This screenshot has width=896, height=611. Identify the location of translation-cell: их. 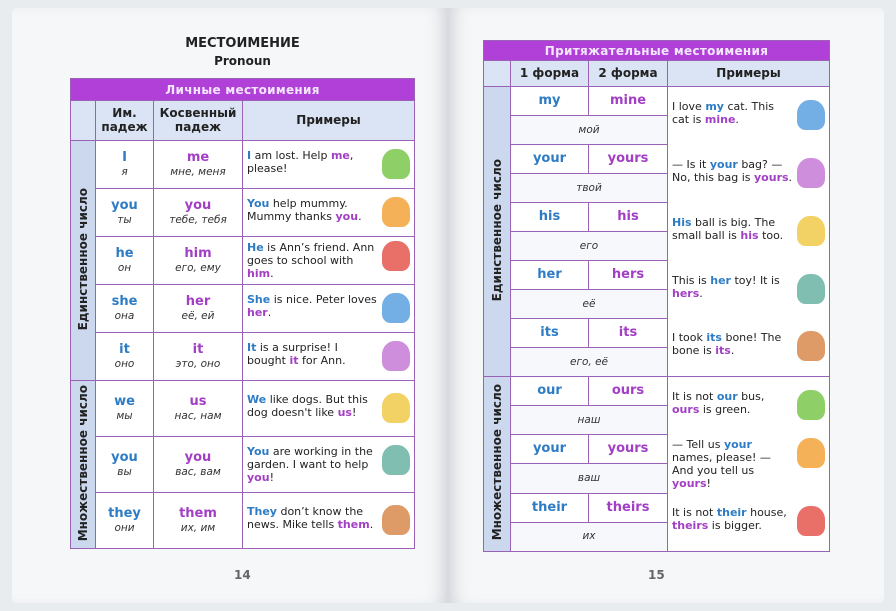
(589, 536).